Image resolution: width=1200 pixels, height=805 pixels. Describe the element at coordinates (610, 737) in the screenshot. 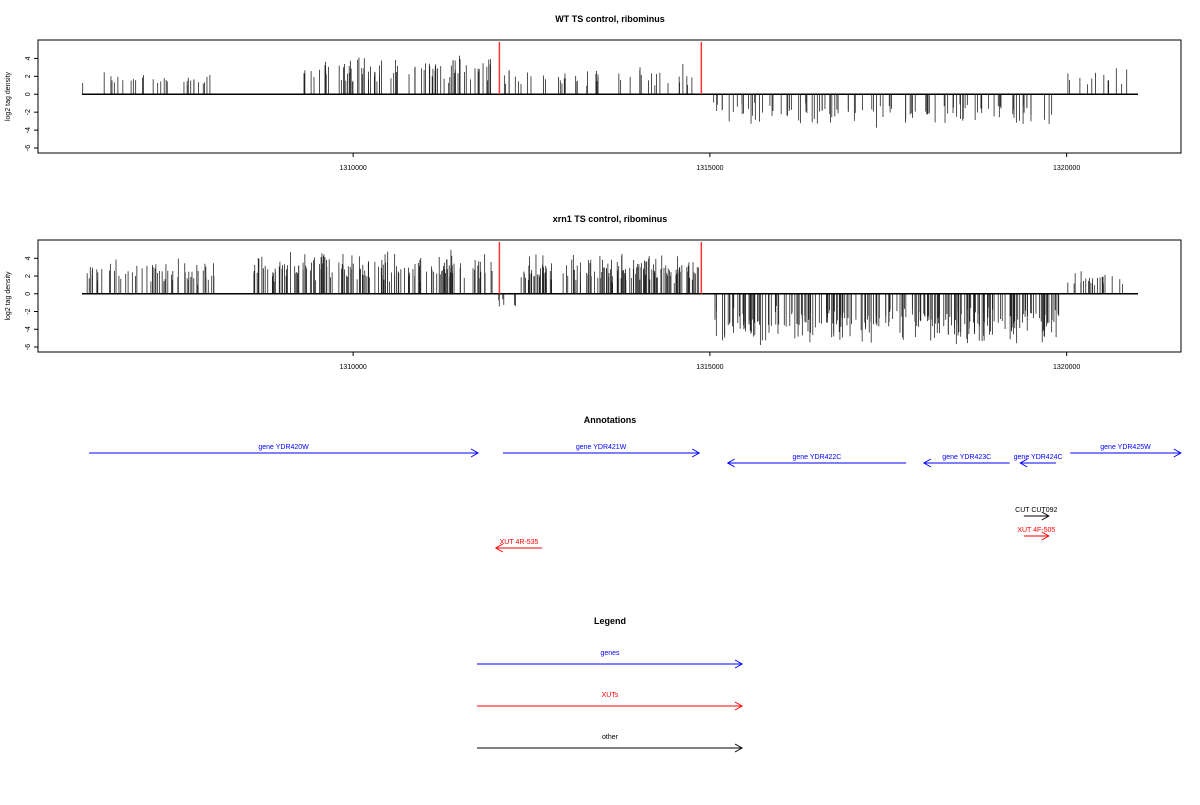

I see `legend-label: other` at that location.